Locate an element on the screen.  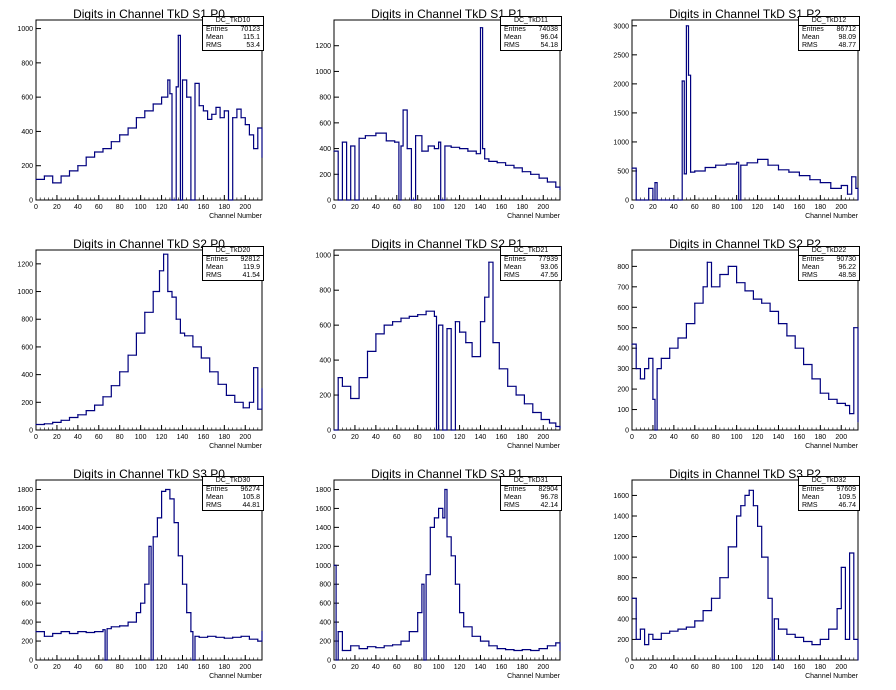
chart-title: Digits in Channel TkD S2 P2 is located at coordinates (745, 244).